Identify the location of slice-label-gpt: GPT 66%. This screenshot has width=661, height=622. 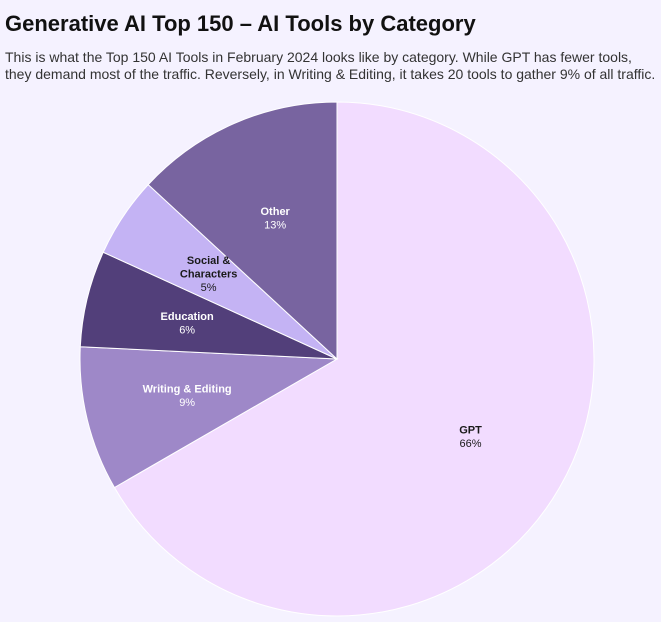
(470, 437).